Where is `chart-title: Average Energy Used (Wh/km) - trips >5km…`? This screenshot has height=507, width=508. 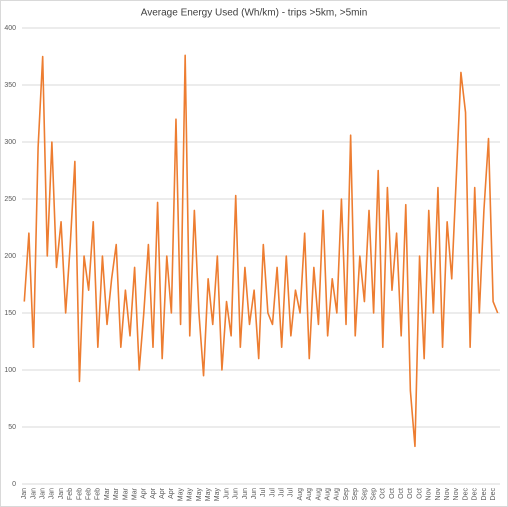
chart-title: Average Energy Used (Wh/km) - trips >5km… is located at coordinates (254, 13).